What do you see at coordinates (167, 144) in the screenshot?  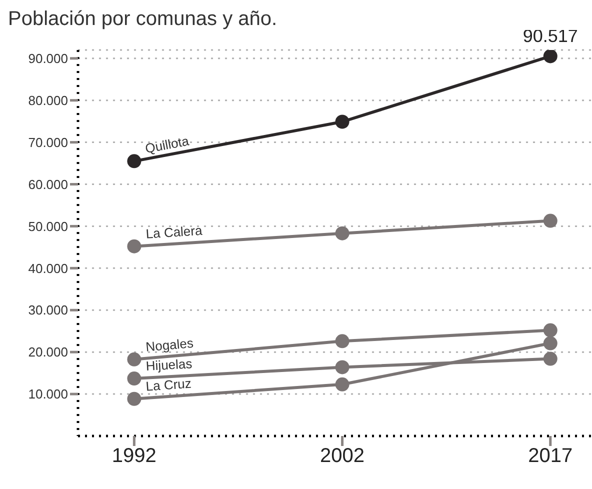 I see `text: Quillota` at bounding box center [167, 144].